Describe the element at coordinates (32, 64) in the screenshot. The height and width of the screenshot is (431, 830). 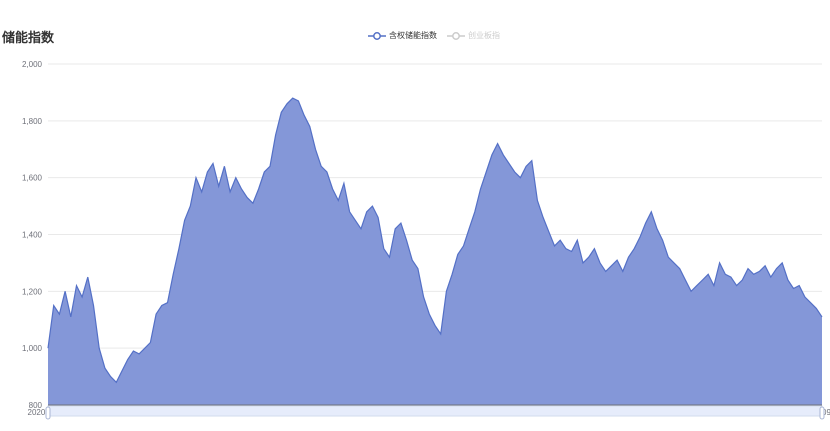
I see `y-tick-label: 2,000` at that location.